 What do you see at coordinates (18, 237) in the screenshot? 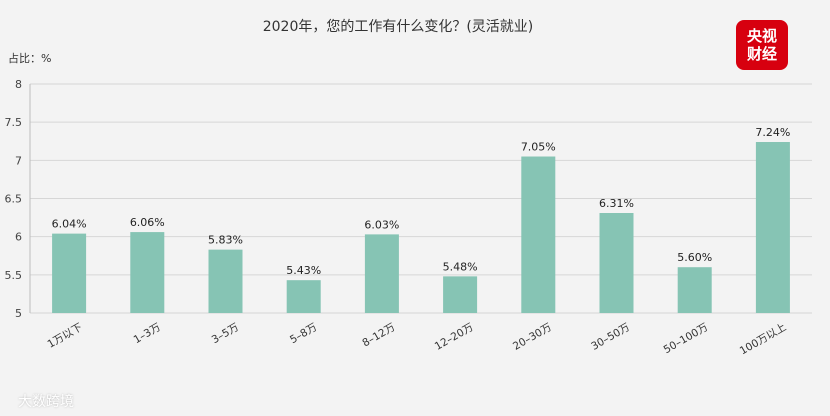
I see `y-tick-label: 6` at bounding box center [18, 237].